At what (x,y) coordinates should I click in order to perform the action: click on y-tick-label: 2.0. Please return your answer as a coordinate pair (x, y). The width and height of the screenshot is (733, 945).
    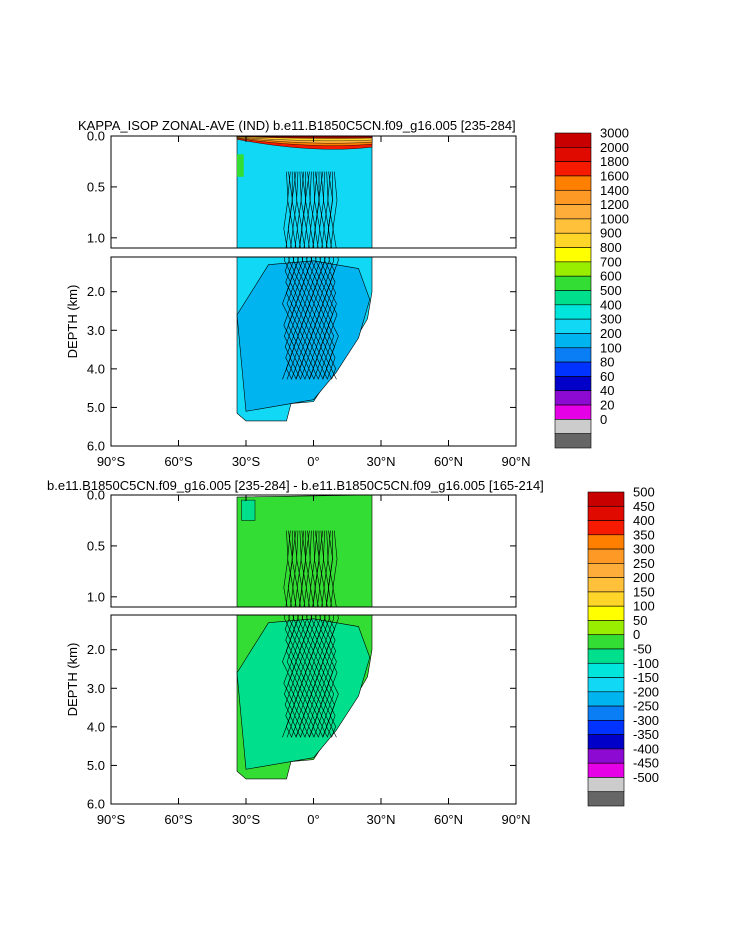
    Looking at the image, I should click on (96, 649).